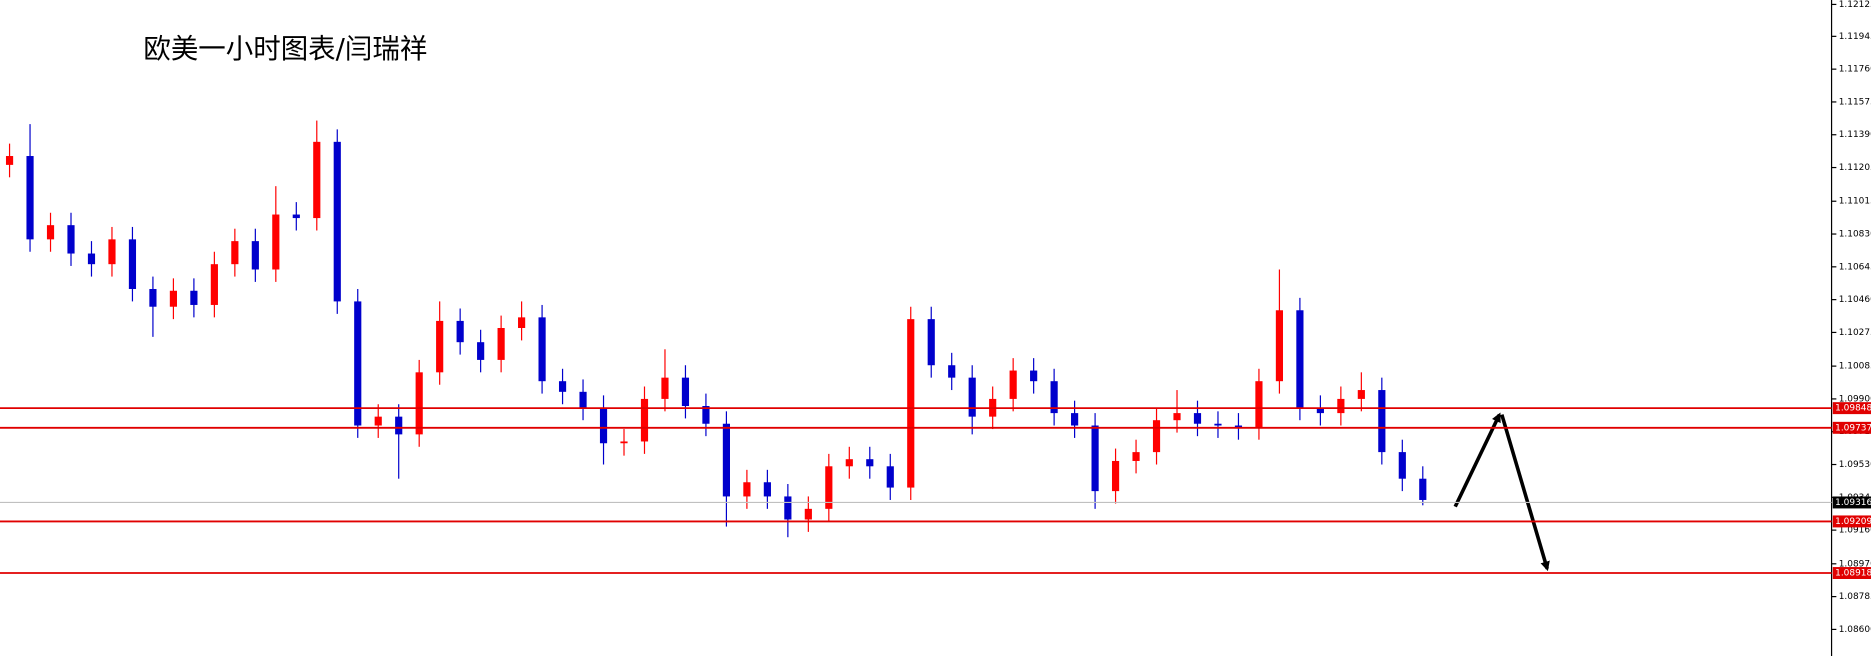 The height and width of the screenshot is (656, 1871). I want to click on current-price-label: 1.09316, so click(1853, 503).